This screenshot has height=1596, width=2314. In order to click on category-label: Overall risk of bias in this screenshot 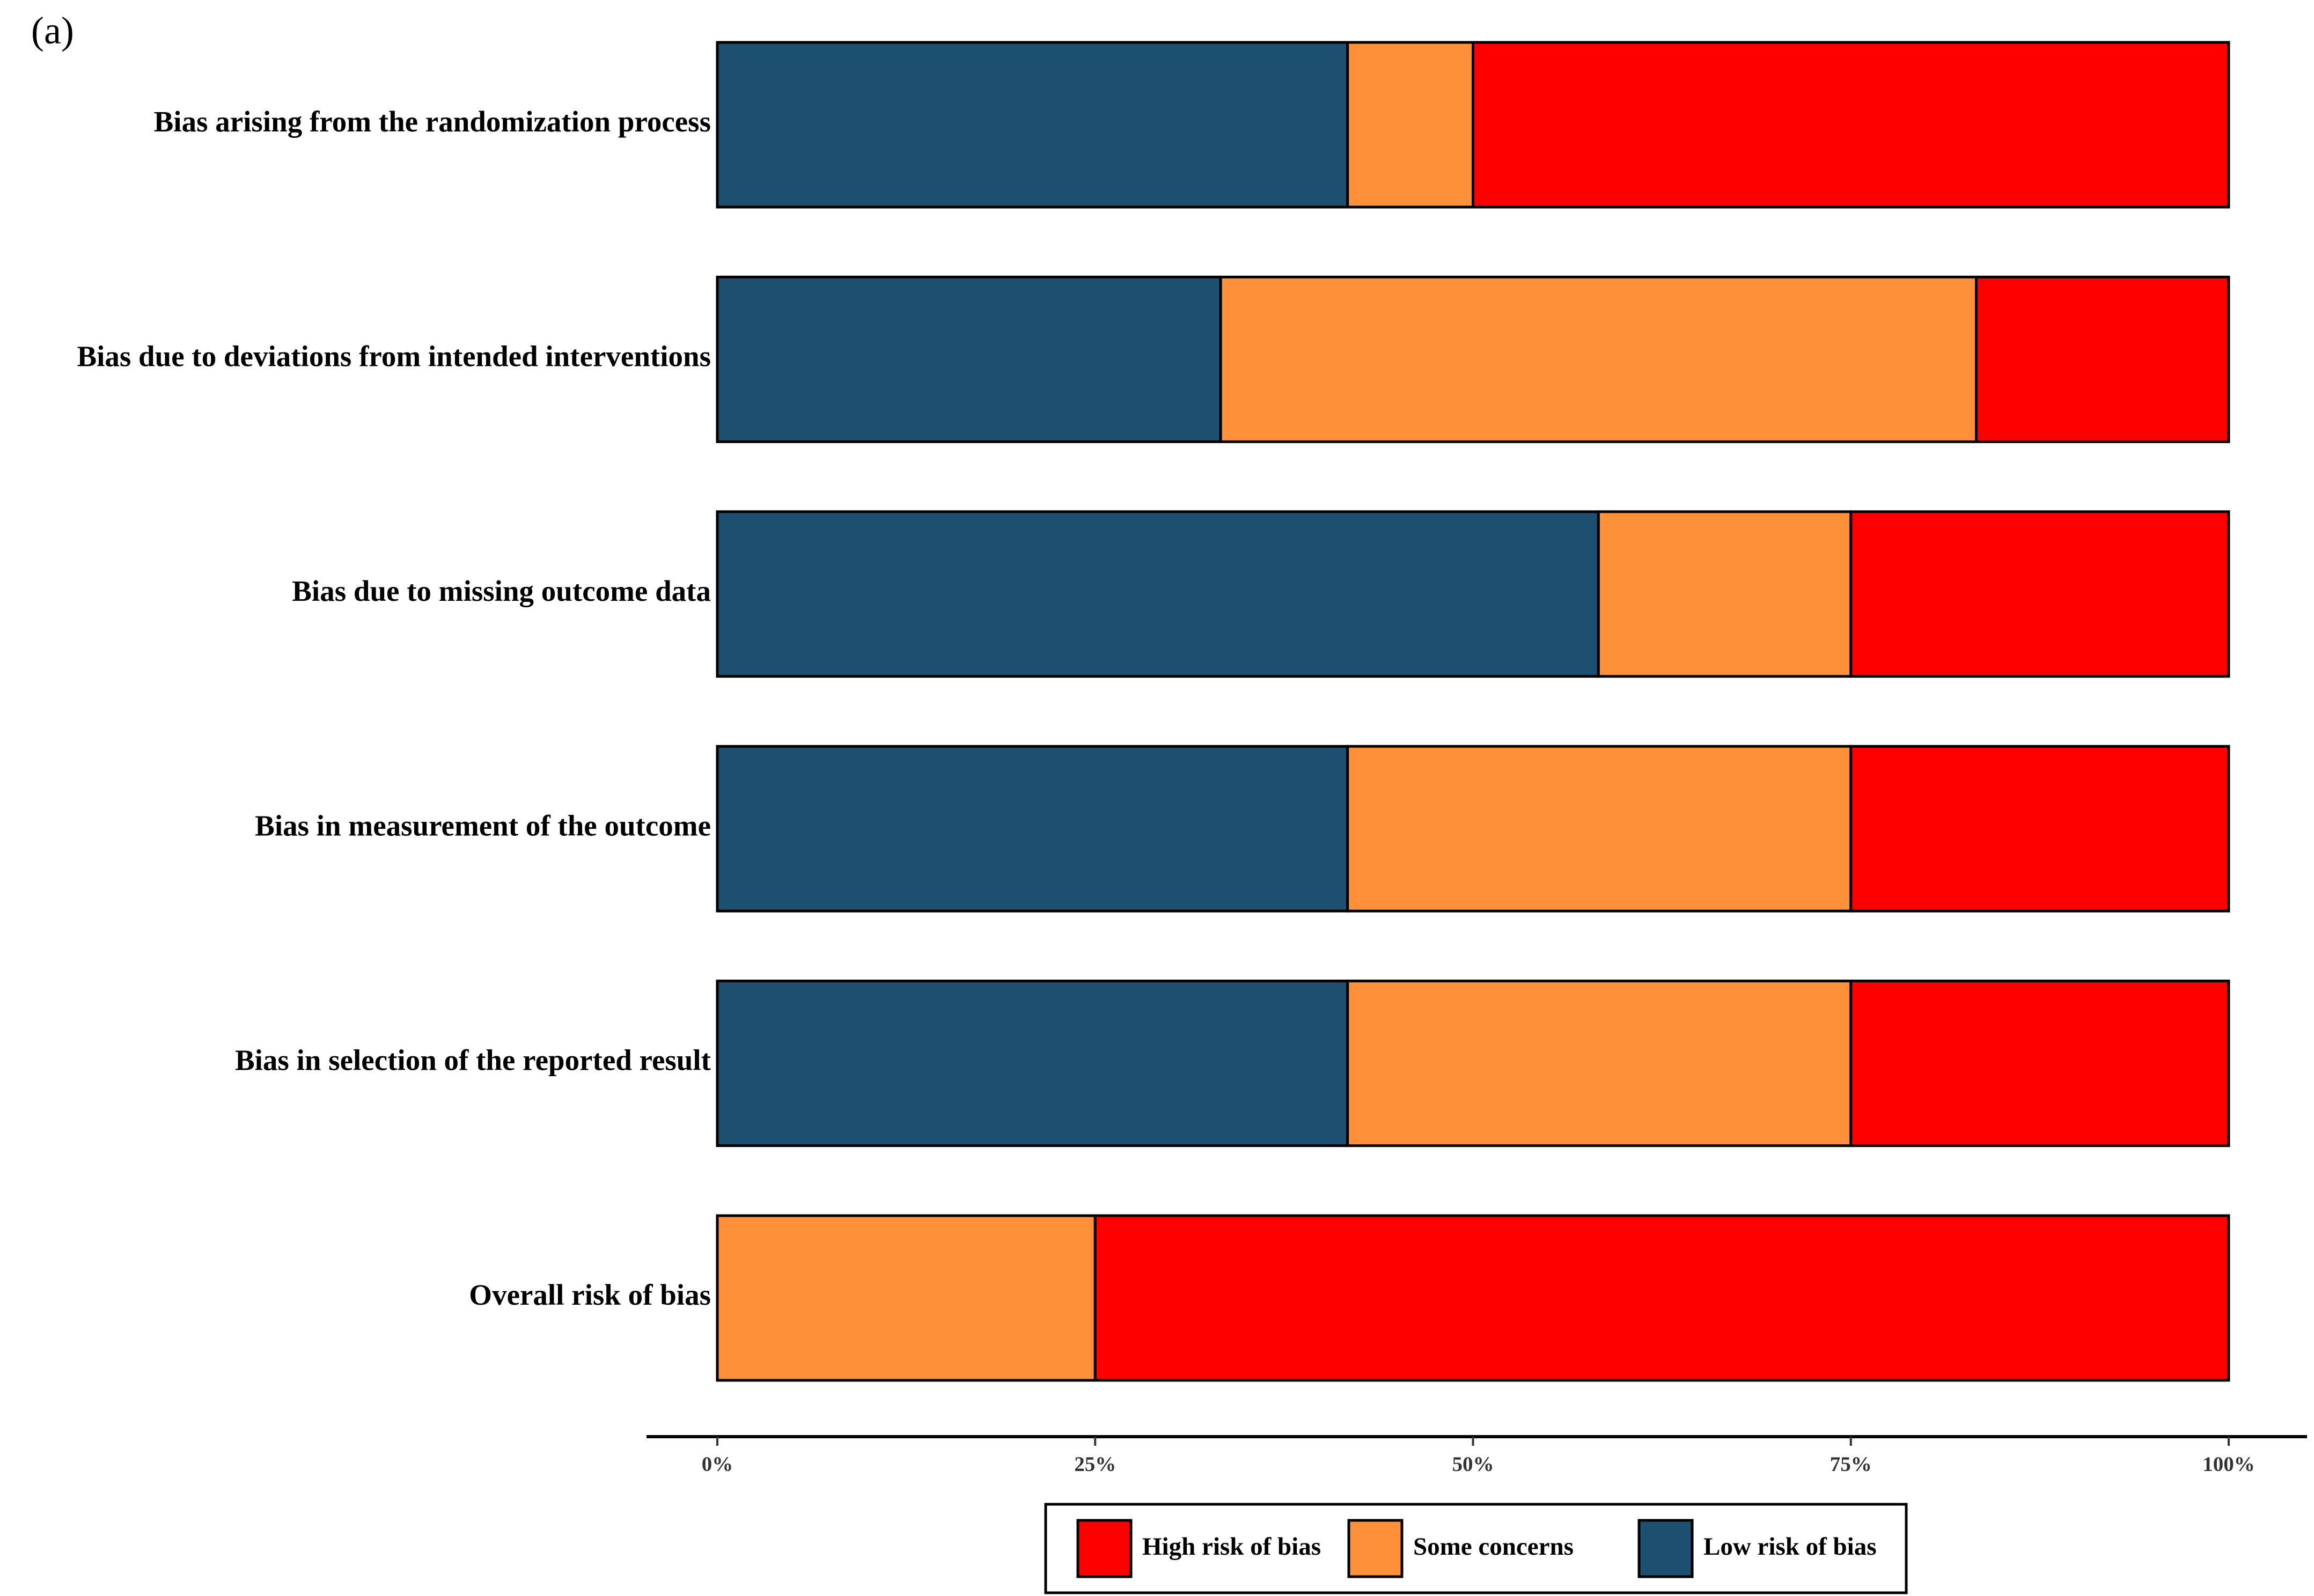, I will do `click(590, 1295)`.